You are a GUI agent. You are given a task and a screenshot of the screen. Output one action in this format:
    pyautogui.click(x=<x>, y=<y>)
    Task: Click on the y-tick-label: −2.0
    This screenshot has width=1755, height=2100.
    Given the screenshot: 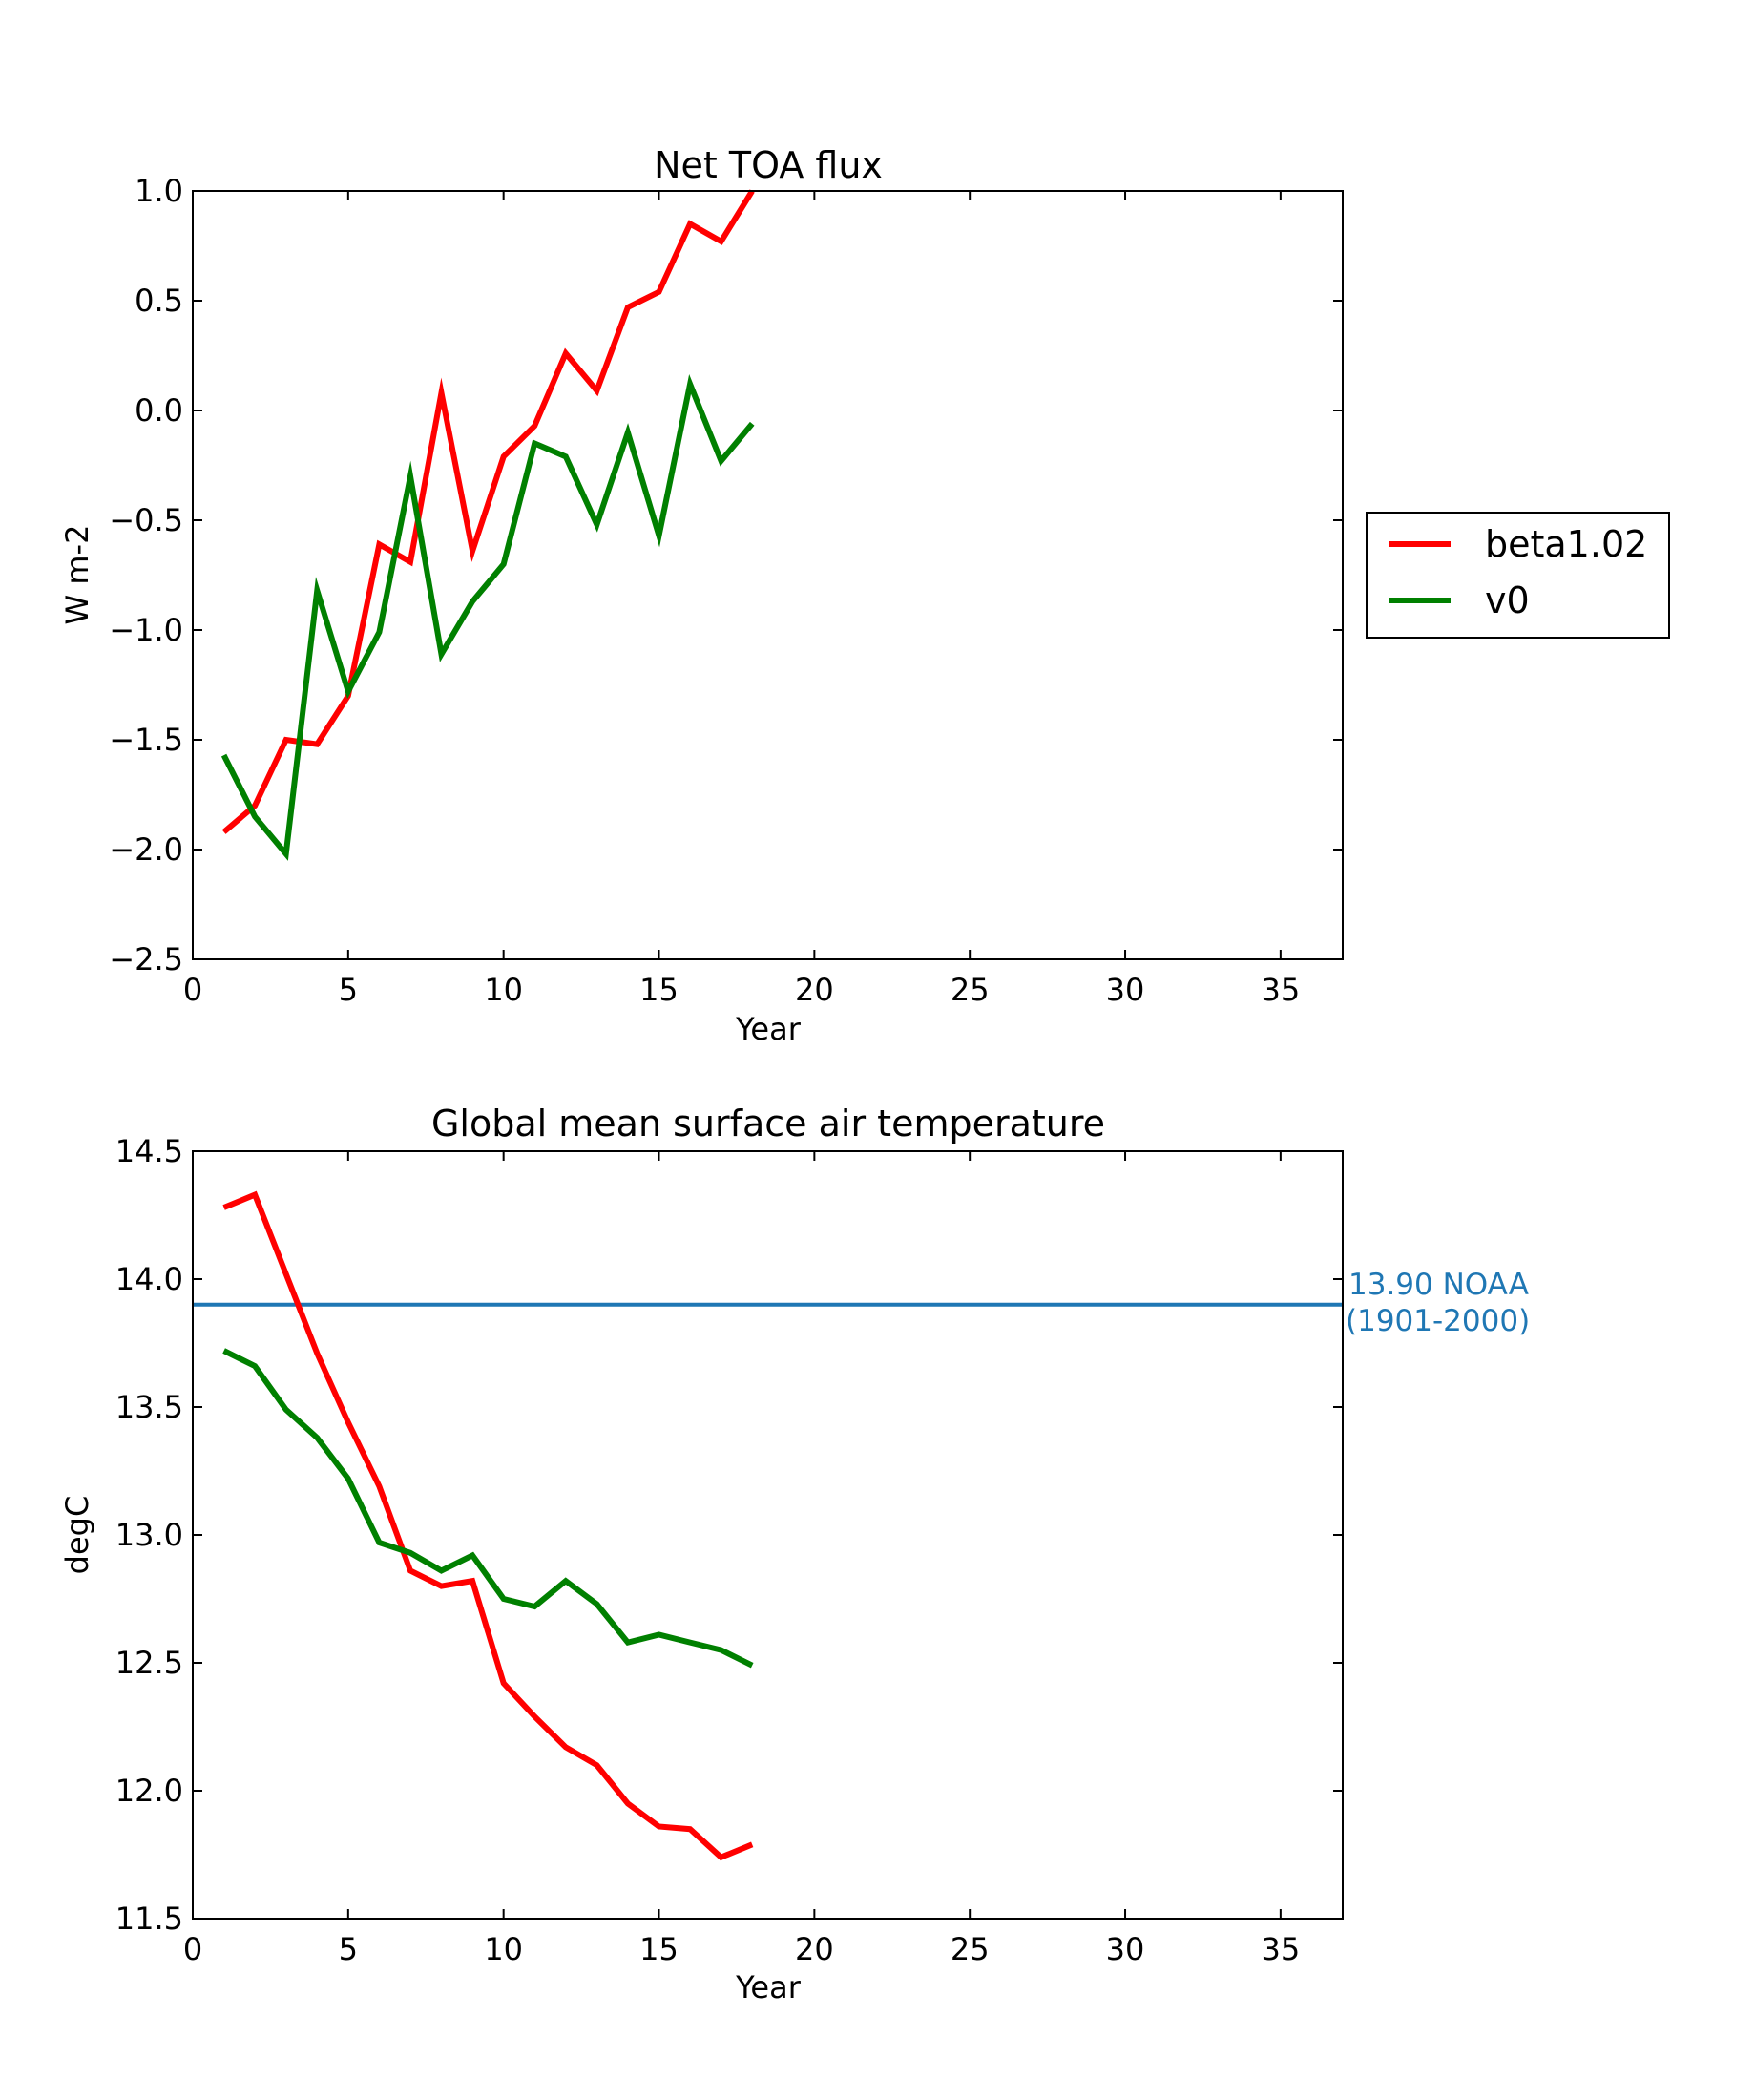 What is the action you would take?
    pyautogui.click(x=146, y=849)
    